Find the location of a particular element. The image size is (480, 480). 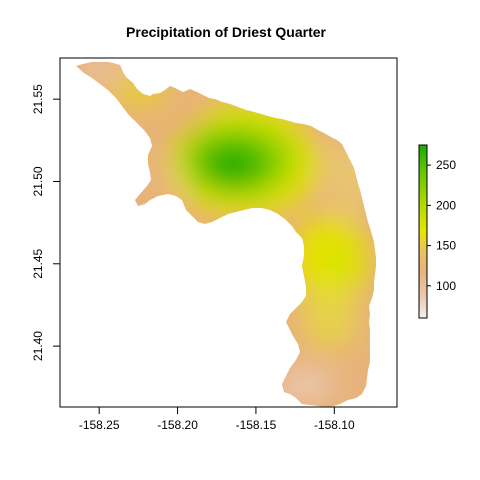

x-tick-label: -158.20 is located at coordinates (177, 425).